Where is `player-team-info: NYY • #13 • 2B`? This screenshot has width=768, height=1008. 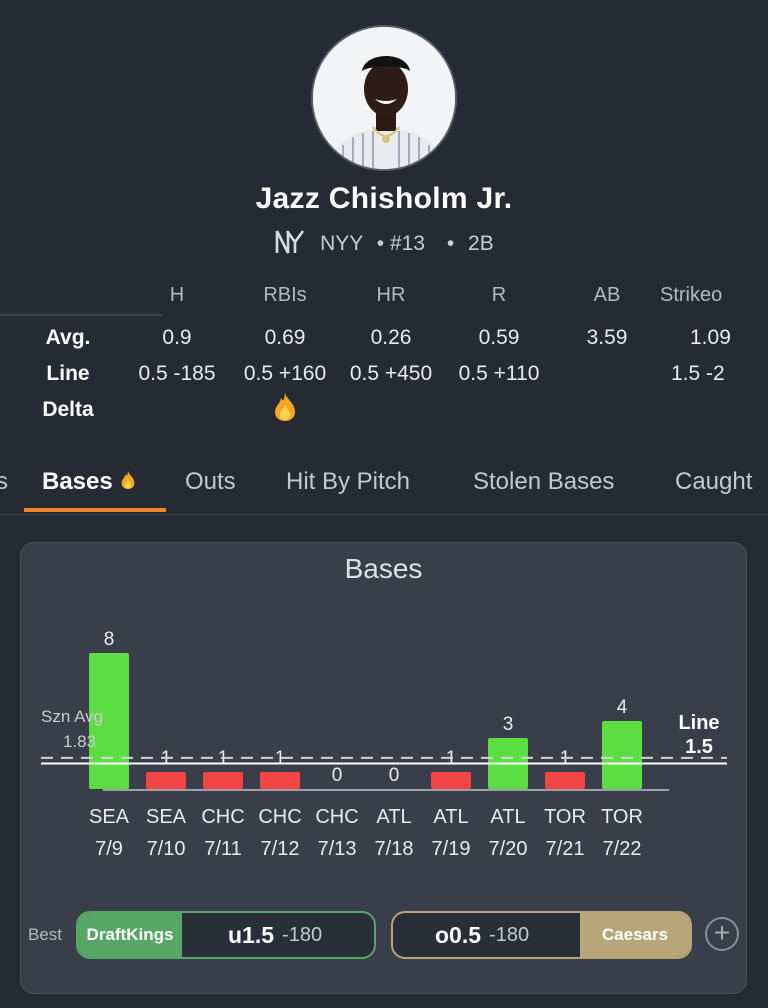
player-team-info: NYY • #13 • 2B is located at coordinates (384, 245).